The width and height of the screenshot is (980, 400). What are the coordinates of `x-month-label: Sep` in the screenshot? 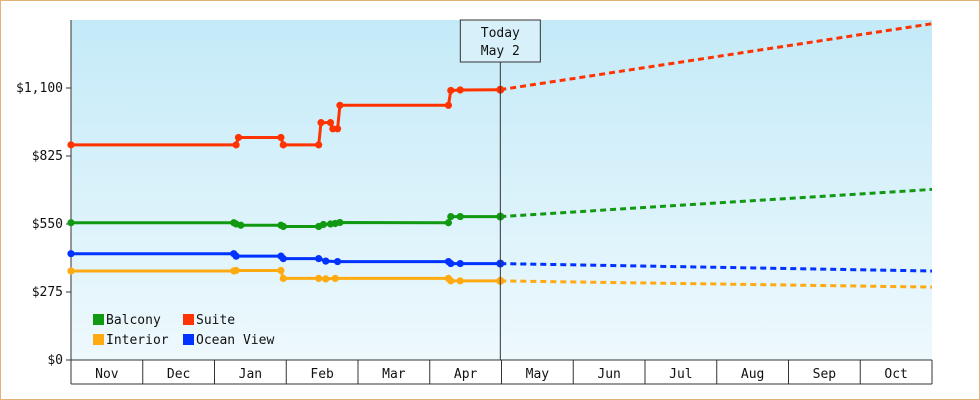 It's located at (825, 374).